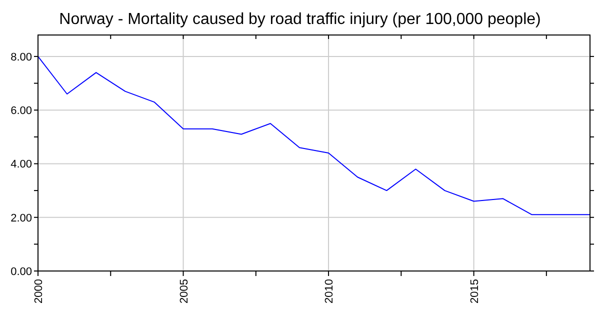 This screenshot has width=600, height=315. Describe the element at coordinates (21, 164) in the screenshot. I see `y-tick-label: 4.00` at that location.